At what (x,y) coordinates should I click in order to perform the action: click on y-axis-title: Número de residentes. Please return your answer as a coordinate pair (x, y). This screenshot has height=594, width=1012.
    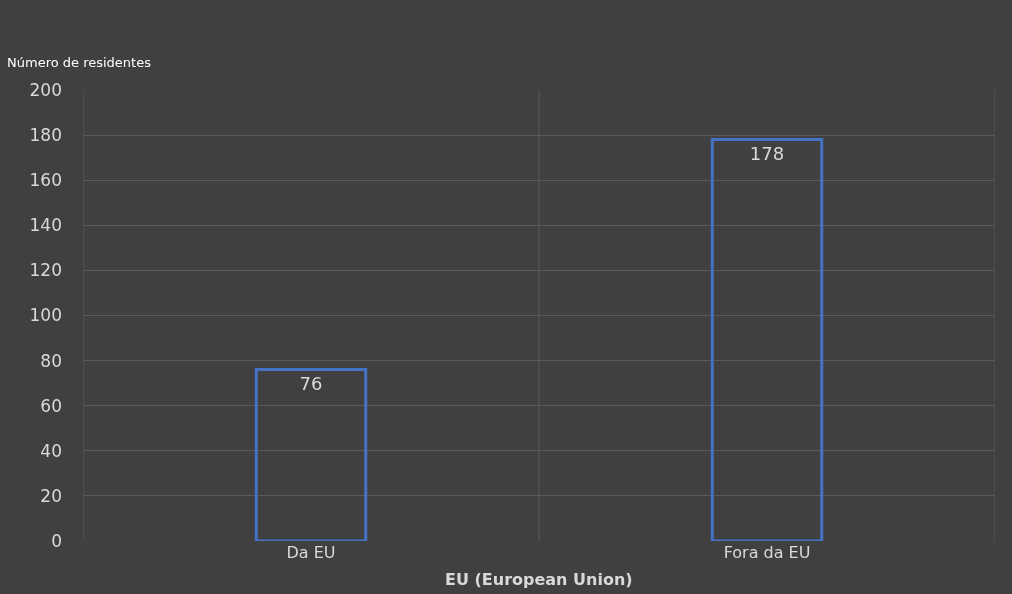
    Looking at the image, I should click on (79, 62).